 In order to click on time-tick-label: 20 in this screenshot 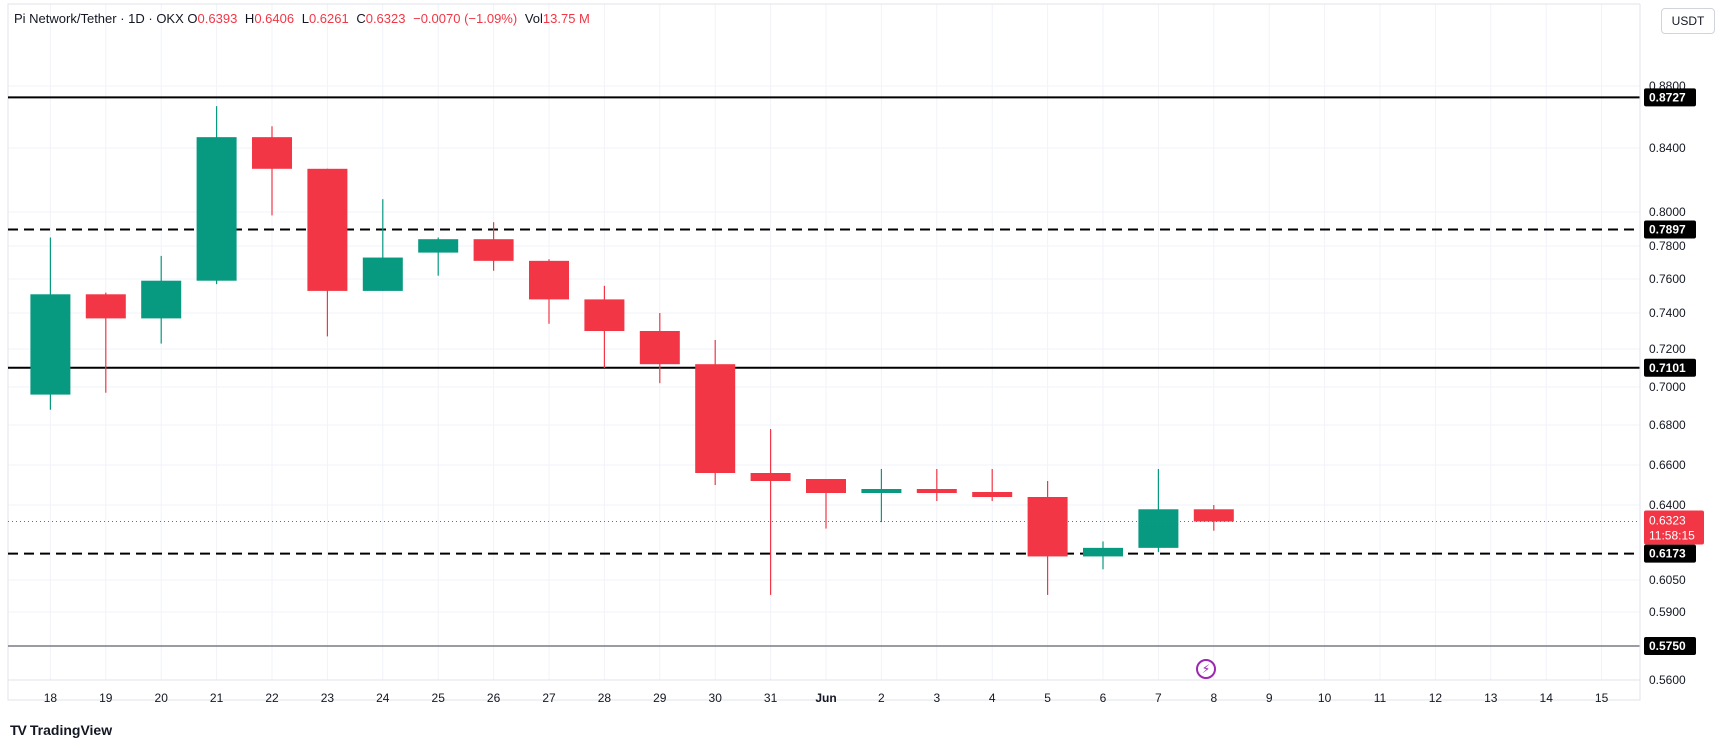, I will do `click(162, 698)`.